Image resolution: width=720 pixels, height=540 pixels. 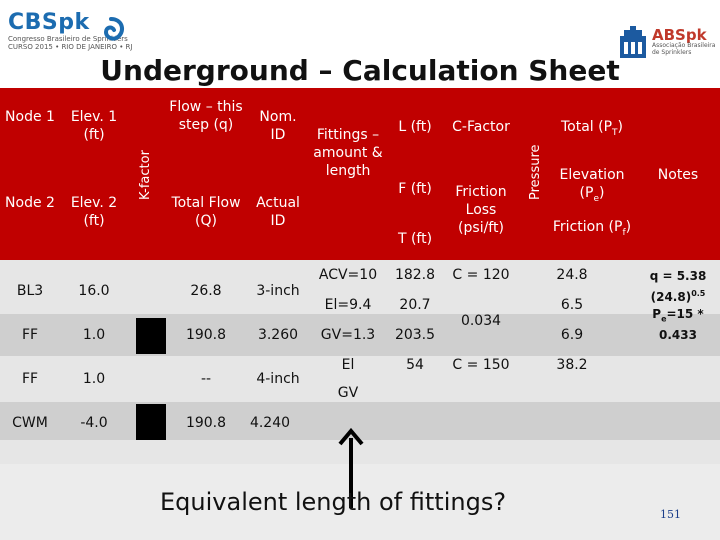 What do you see at coordinates (94, 291) in the screenshot?
I see `table-row-1-elev: 16.0` at bounding box center [94, 291].